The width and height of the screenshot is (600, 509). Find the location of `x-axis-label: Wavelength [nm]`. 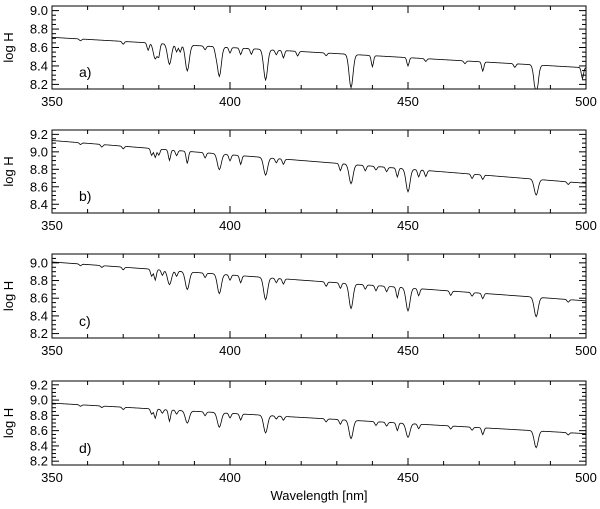

x-axis-label: Wavelength [nm] is located at coordinates (318, 495).